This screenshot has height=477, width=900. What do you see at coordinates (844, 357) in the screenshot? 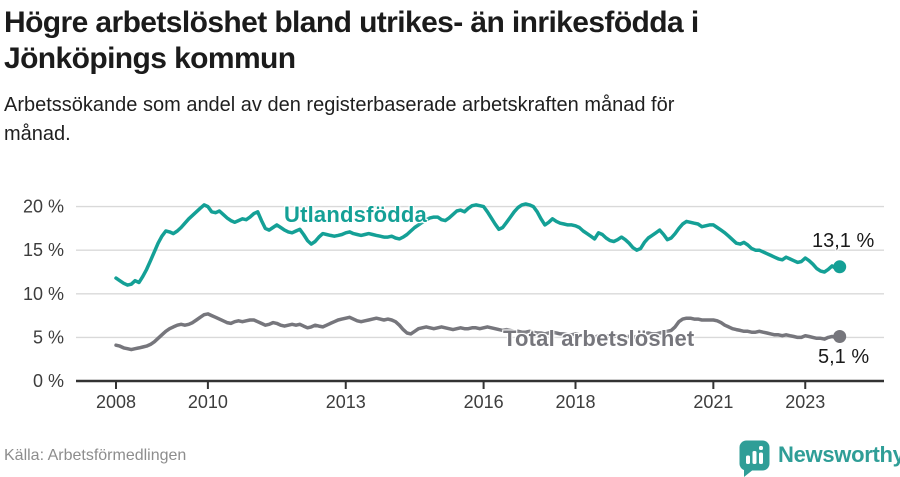
I see `end-value-total-arbetsloshet: 5,1 %` at bounding box center [844, 357].